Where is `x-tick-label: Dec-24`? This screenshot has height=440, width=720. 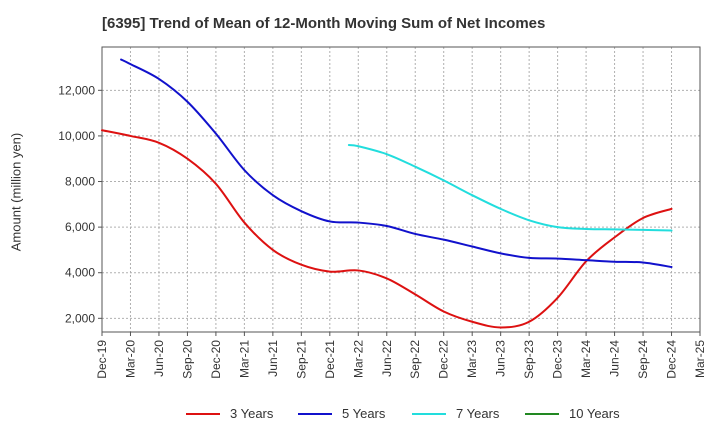 x-tick-label: Dec-24 is located at coordinates (672, 359).